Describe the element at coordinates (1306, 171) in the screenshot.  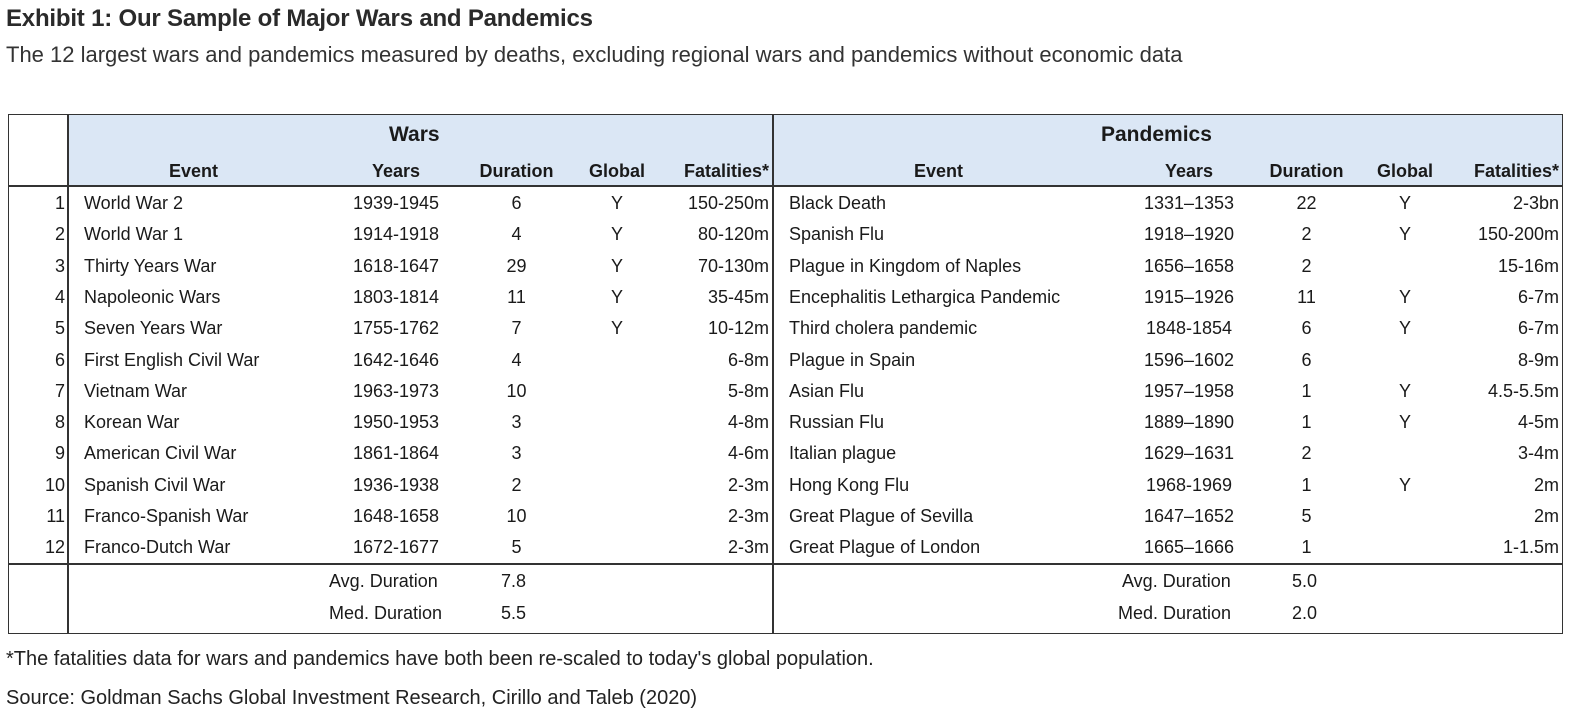
I see `pandemics-header-duration: Duration` at that location.